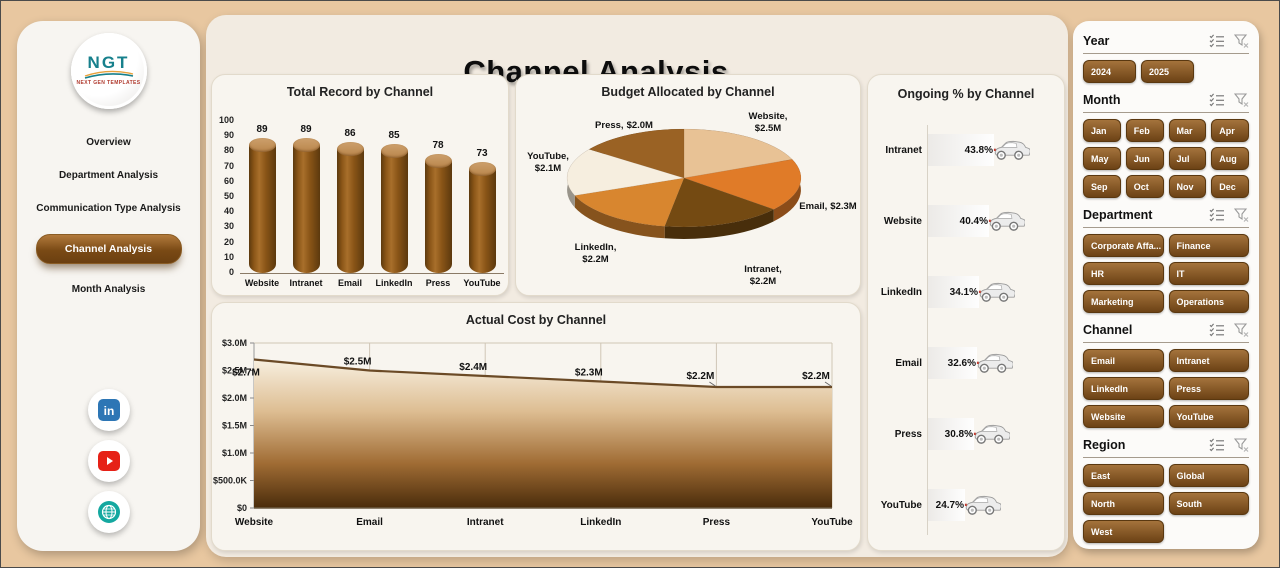  I want to click on sidebar-item-channel-analysis: Channel Analysis, so click(108, 249).